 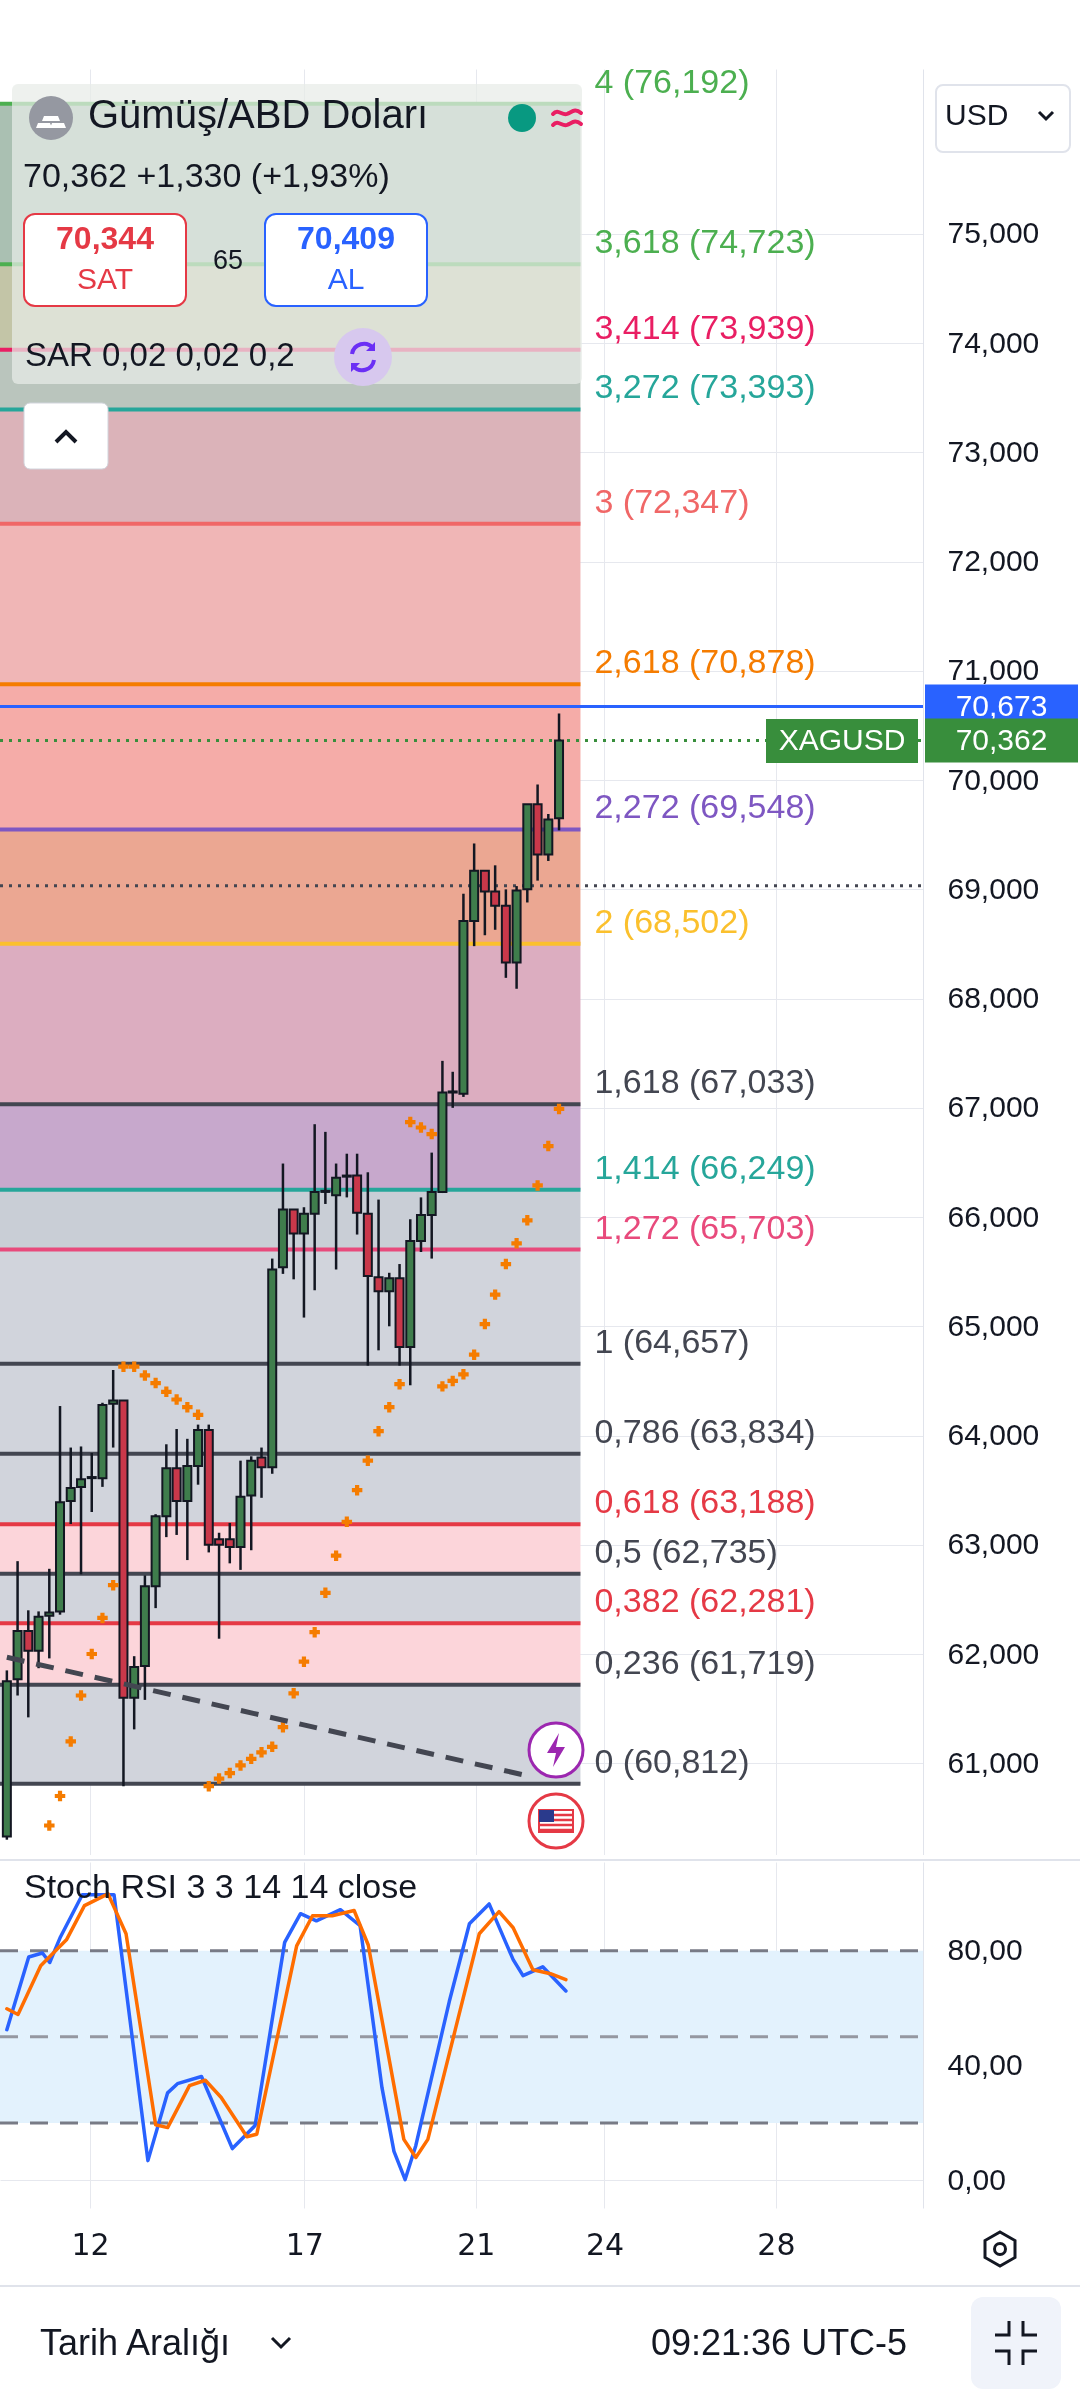 What do you see at coordinates (206, 175) in the screenshot?
I see `text: 70,362 +1,330 (+1,93%)` at bounding box center [206, 175].